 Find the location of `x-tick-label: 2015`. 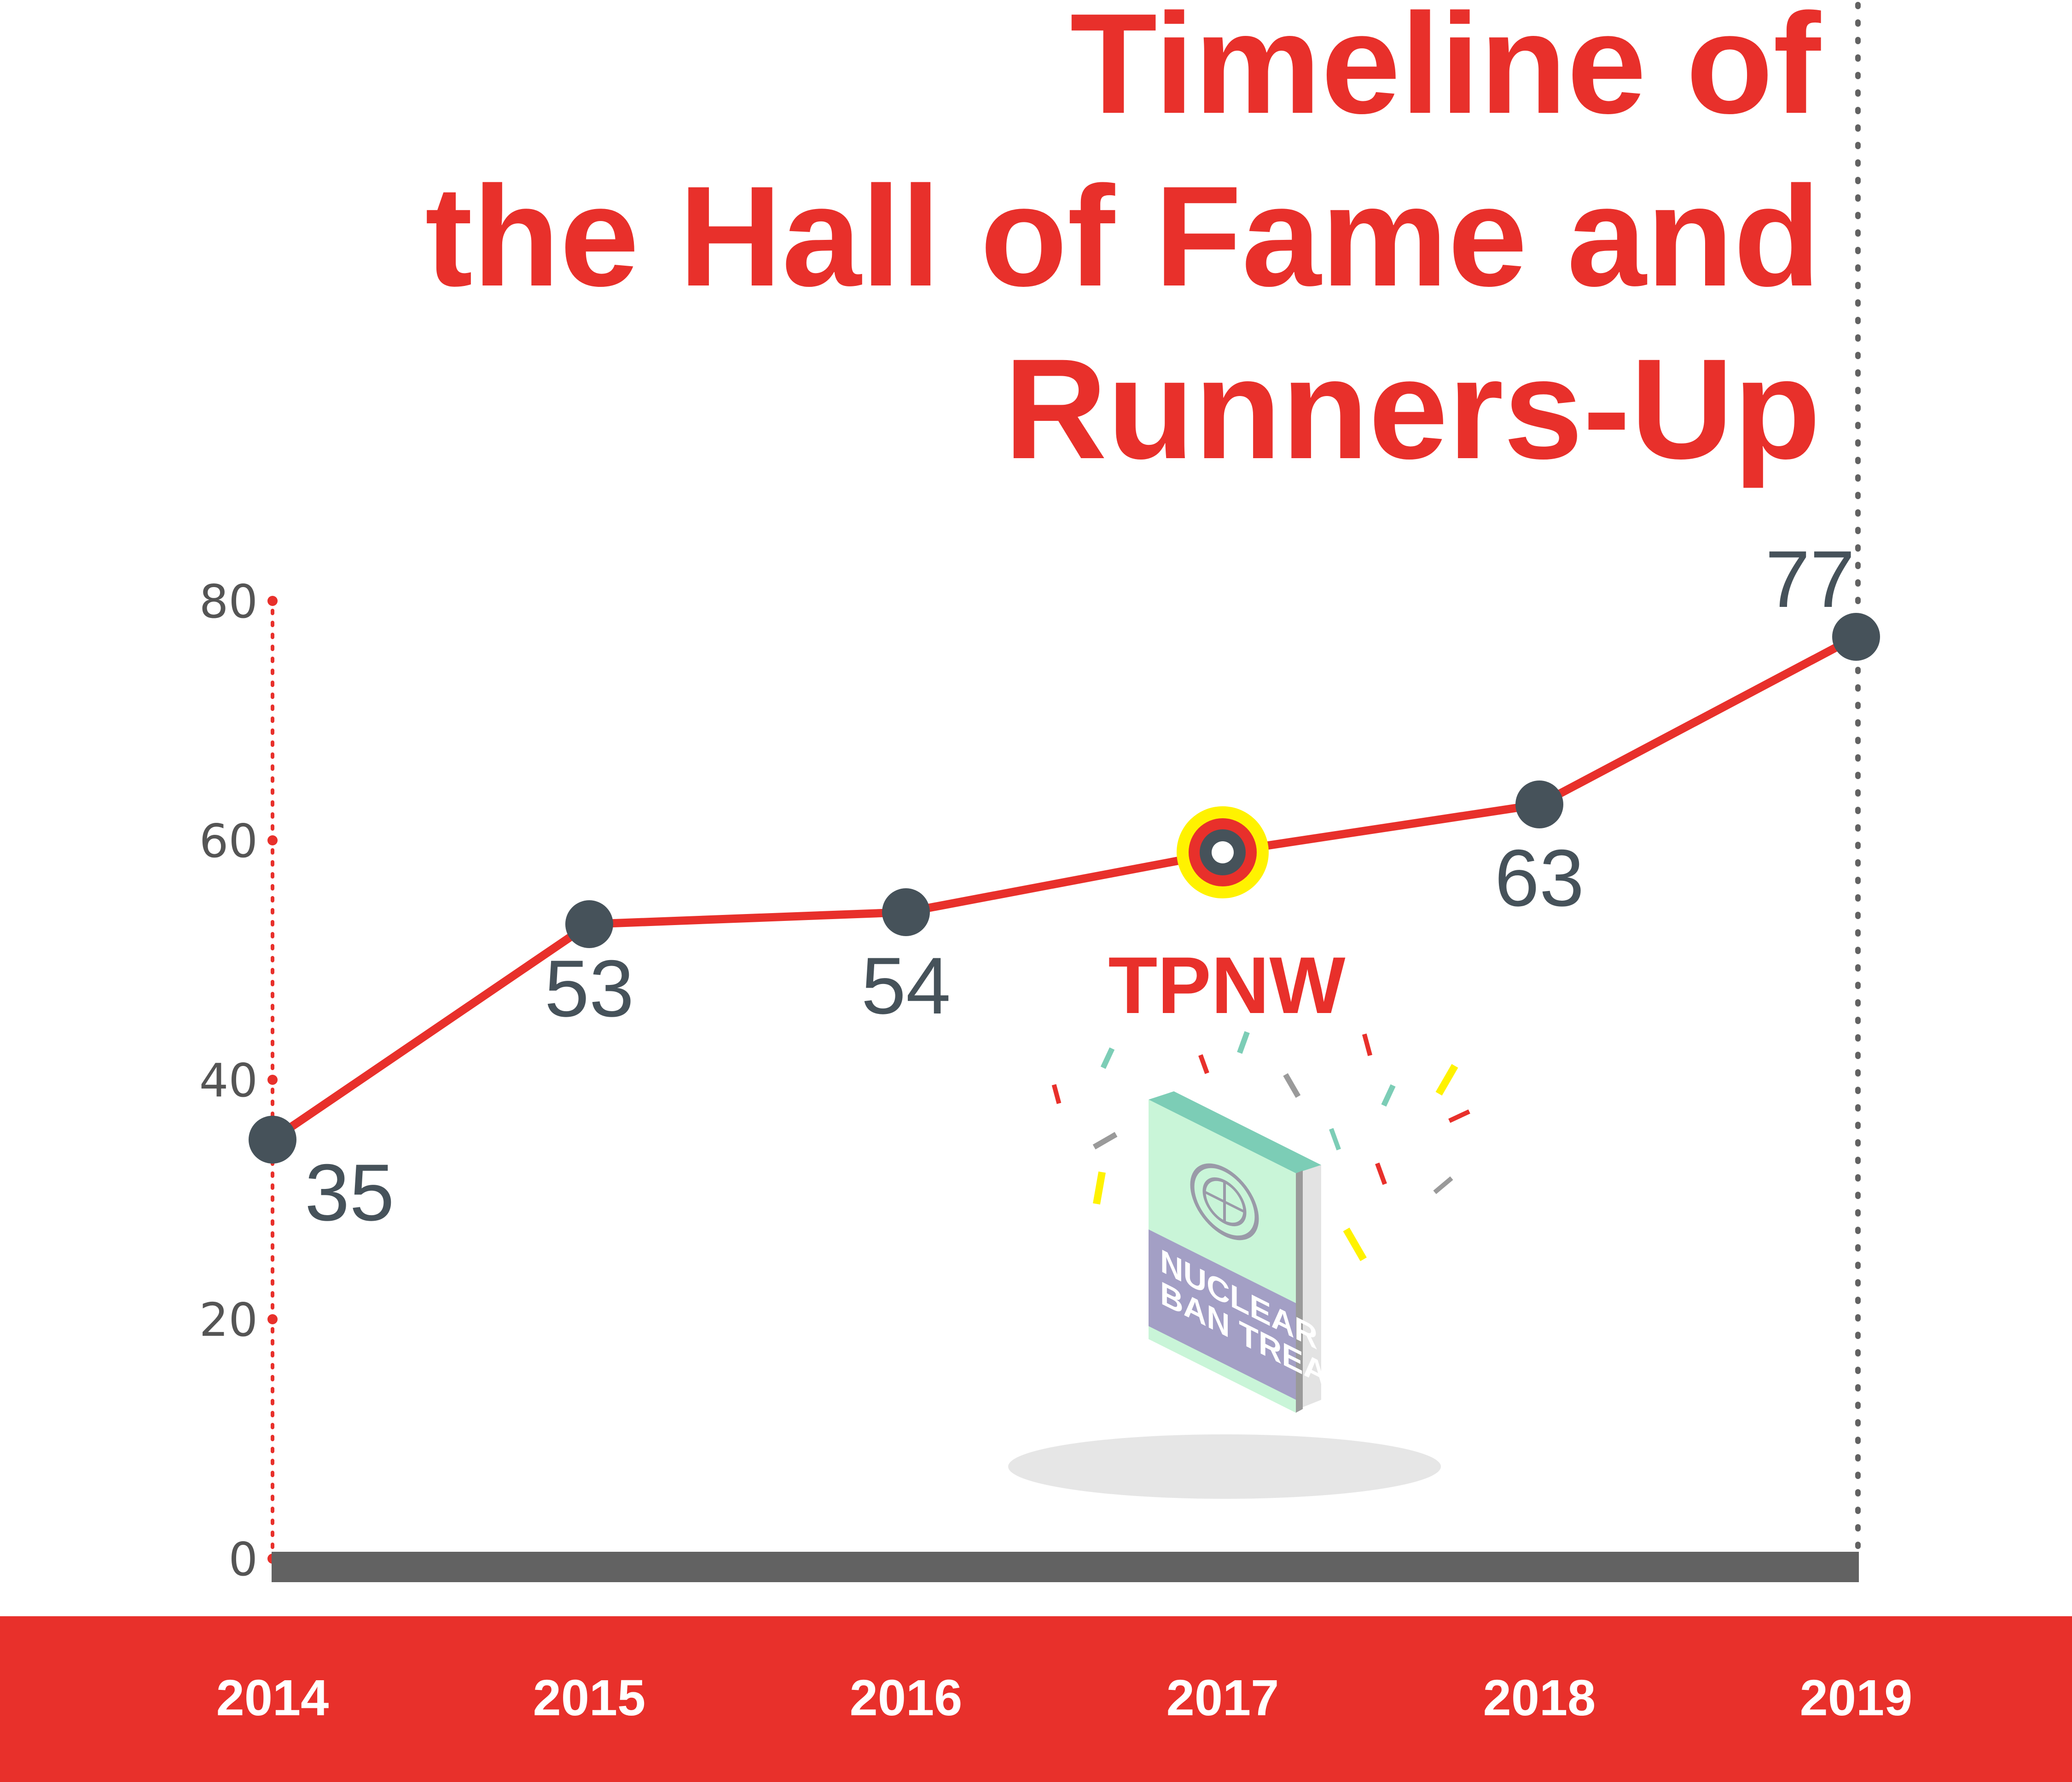

x-tick-label: 2015 is located at coordinates (590, 1698).